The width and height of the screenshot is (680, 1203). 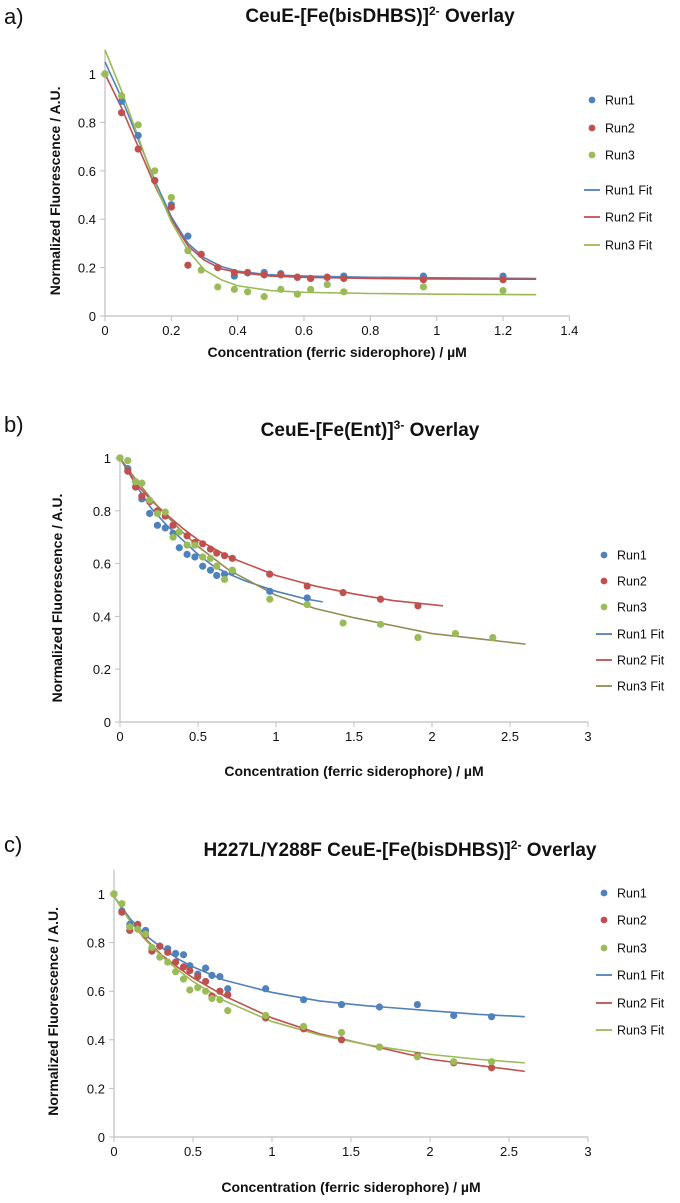 I want to click on x-tick-label: 0.2, so click(x=171, y=330).